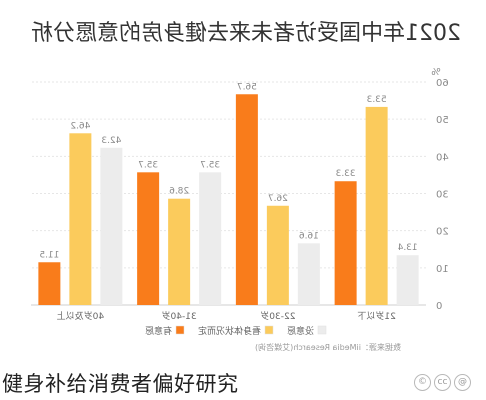 This screenshot has height=400, width=486. What do you see at coordinates (328, 347) in the screenshot?
I see `chart-source: 数据来源：iiMedia Research(艾媒咨询)` at bounding box center [328, 347].